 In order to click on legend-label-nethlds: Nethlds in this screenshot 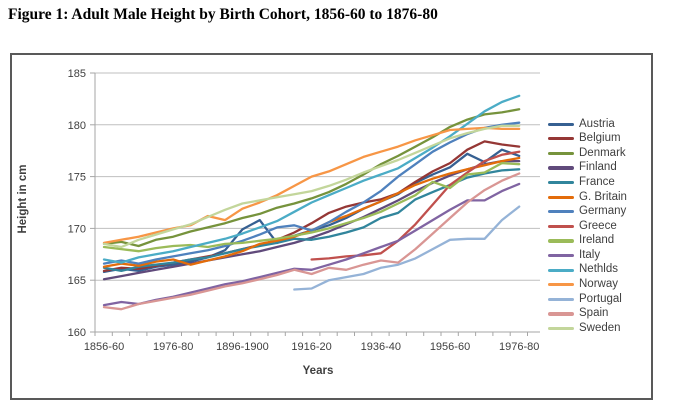, I will do `click(598, 269)`.